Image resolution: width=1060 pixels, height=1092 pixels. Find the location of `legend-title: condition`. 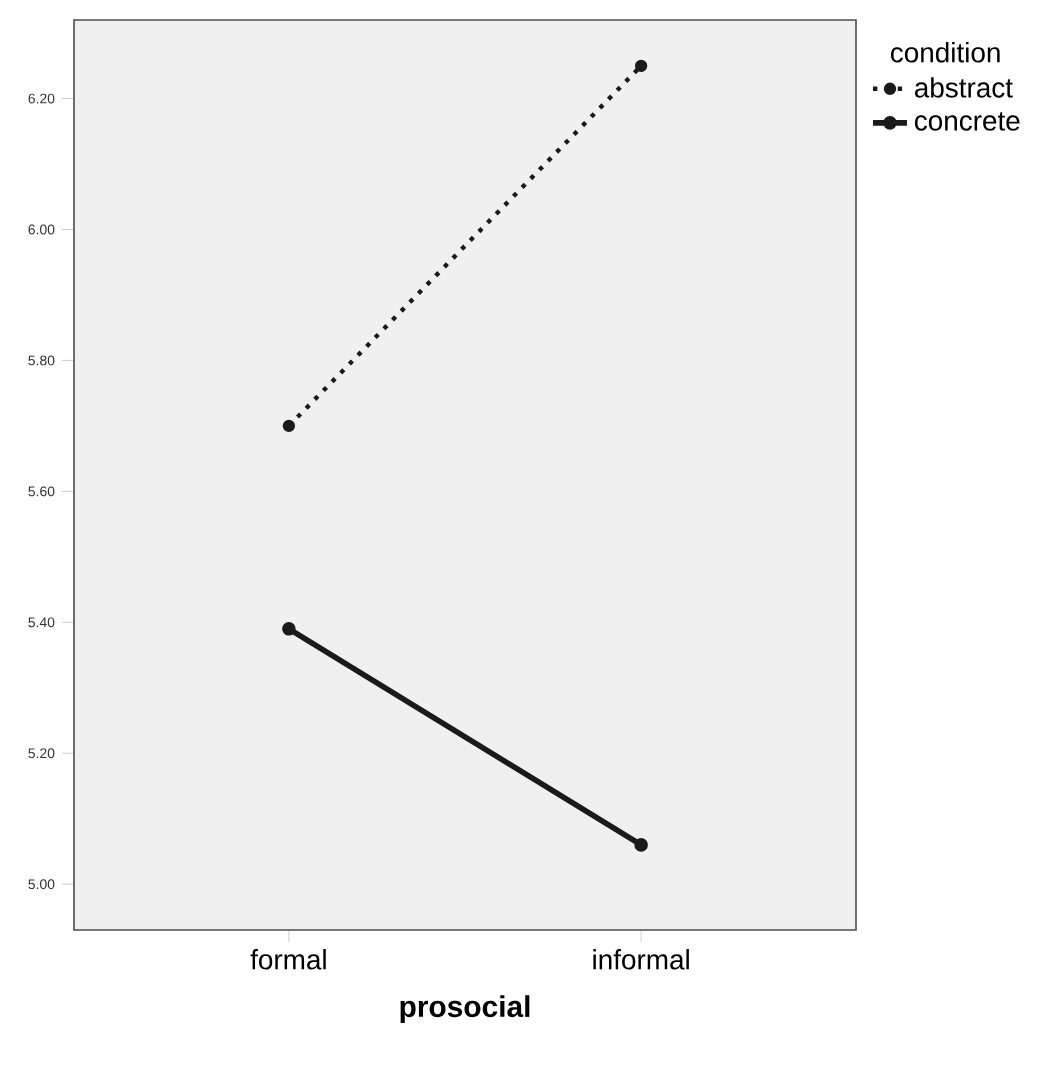

legend-title: condition is located at coordinates (945, 52).